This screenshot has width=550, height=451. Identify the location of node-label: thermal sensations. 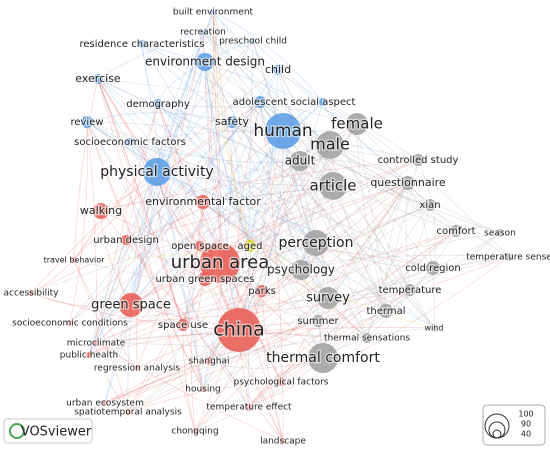
(367, 339).